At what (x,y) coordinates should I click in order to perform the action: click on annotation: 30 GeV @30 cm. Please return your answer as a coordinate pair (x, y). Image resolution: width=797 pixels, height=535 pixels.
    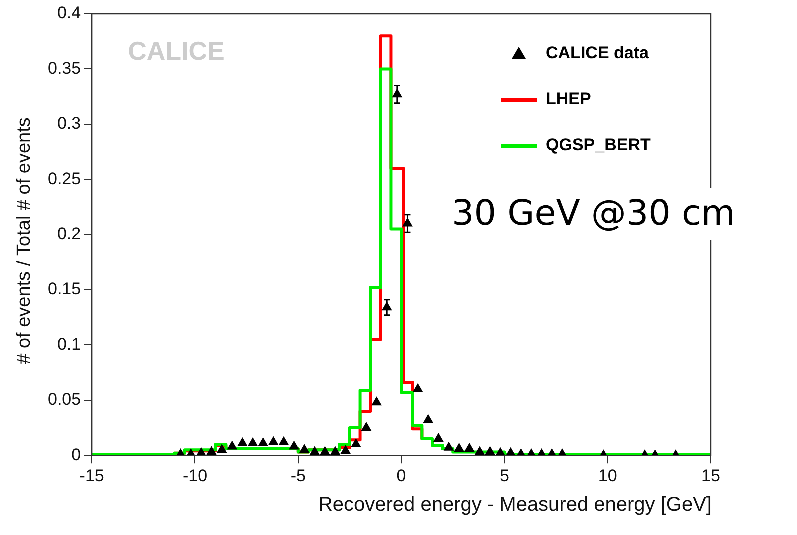
    Looking at the image, I should click on (594, 214).